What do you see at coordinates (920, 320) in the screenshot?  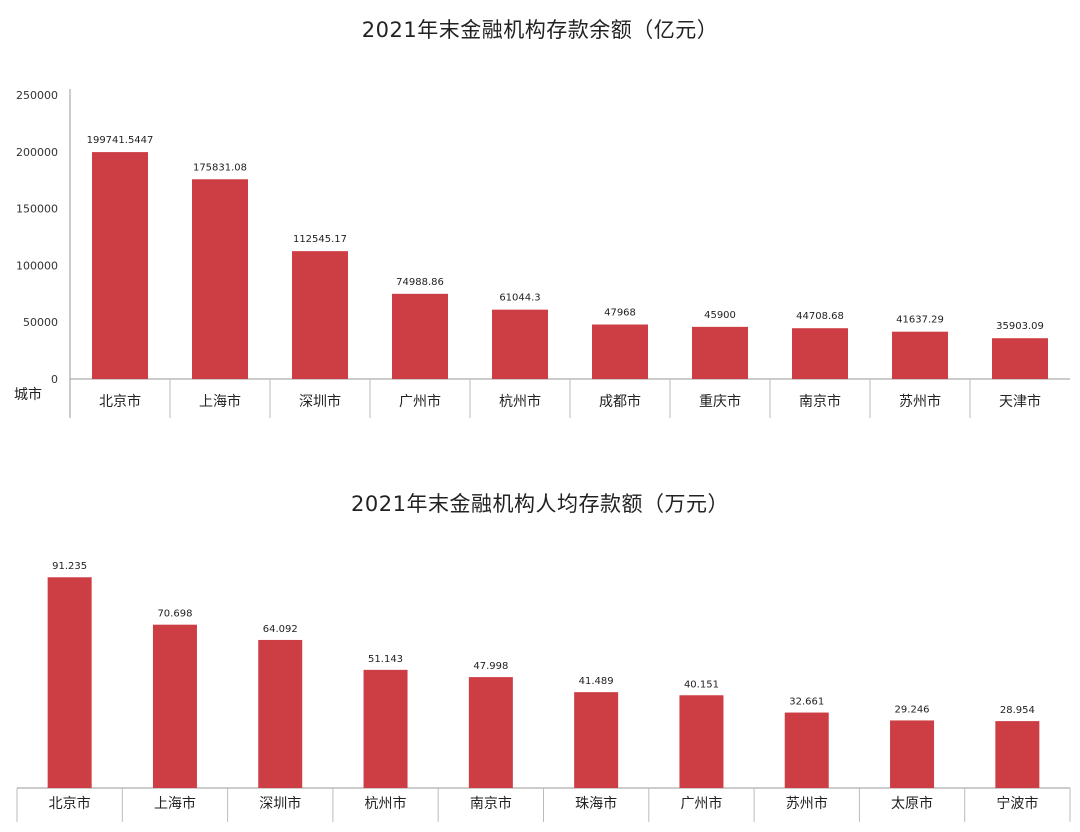 I see `data-label: 41637.29` at bounding box center [920, 320].